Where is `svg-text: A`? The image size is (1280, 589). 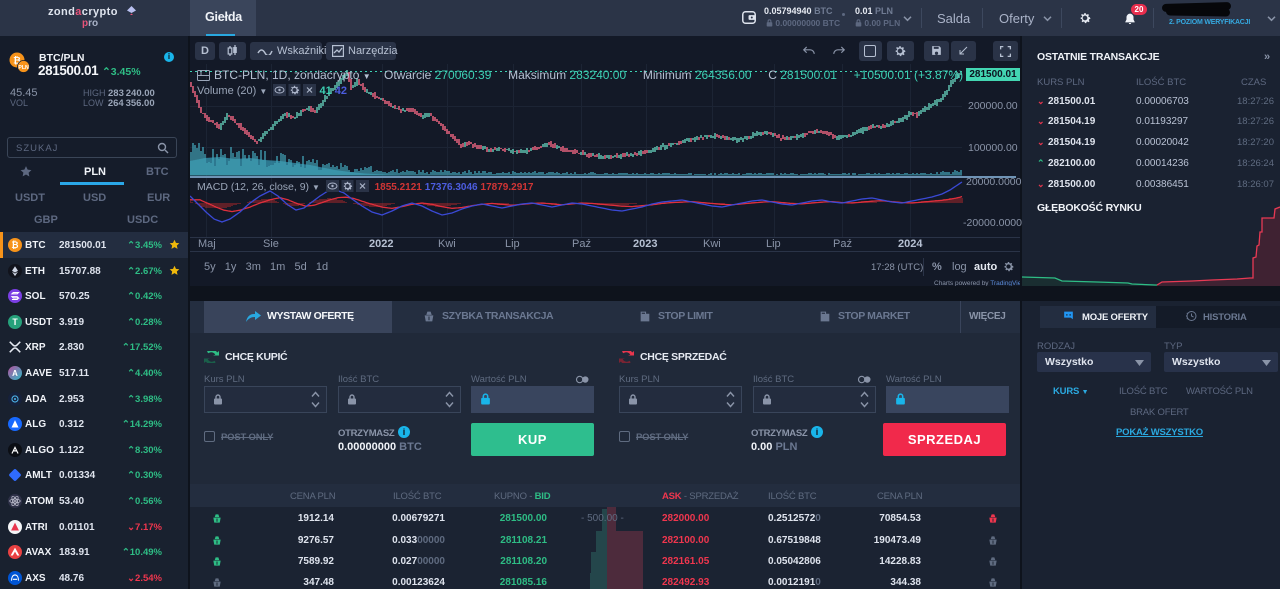 svg-text: A is located at coordinates (15, 373).